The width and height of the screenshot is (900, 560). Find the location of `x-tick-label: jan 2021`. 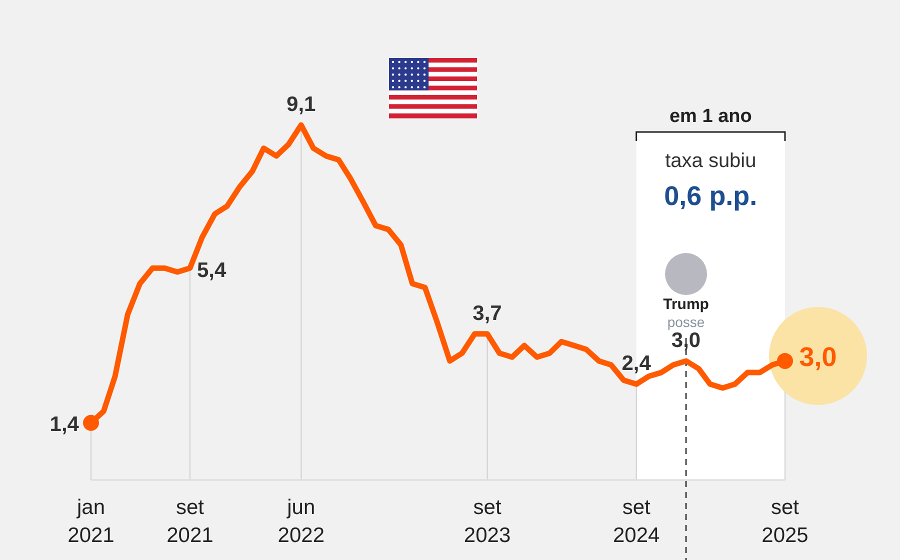

x-tick-label: jan 2021 is located at coordinates (91, 521).